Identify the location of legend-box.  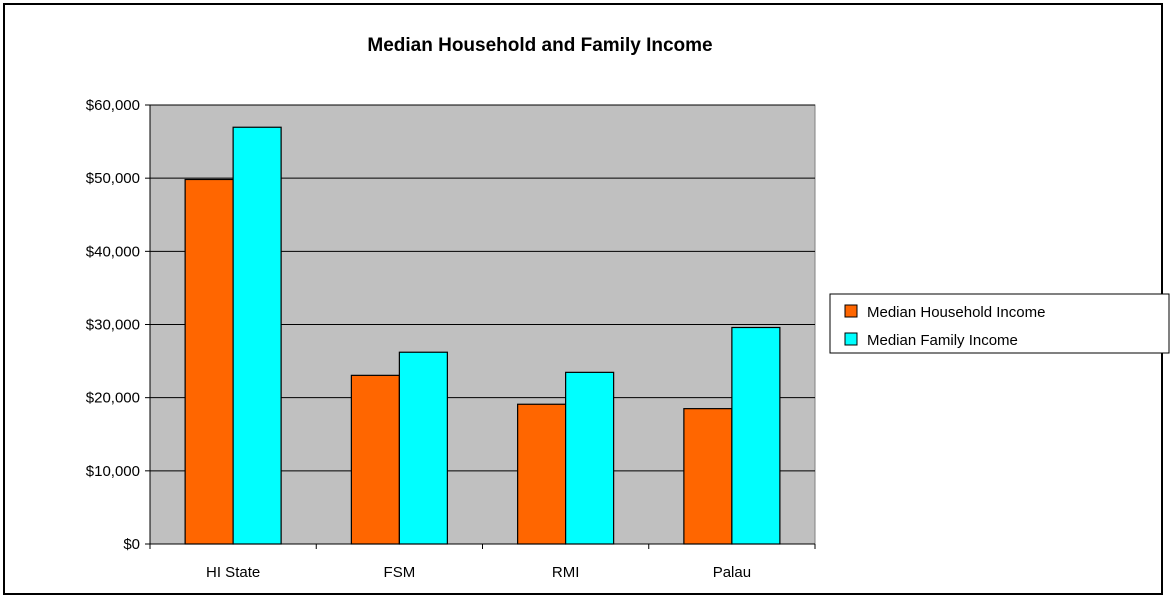
(999, 323).